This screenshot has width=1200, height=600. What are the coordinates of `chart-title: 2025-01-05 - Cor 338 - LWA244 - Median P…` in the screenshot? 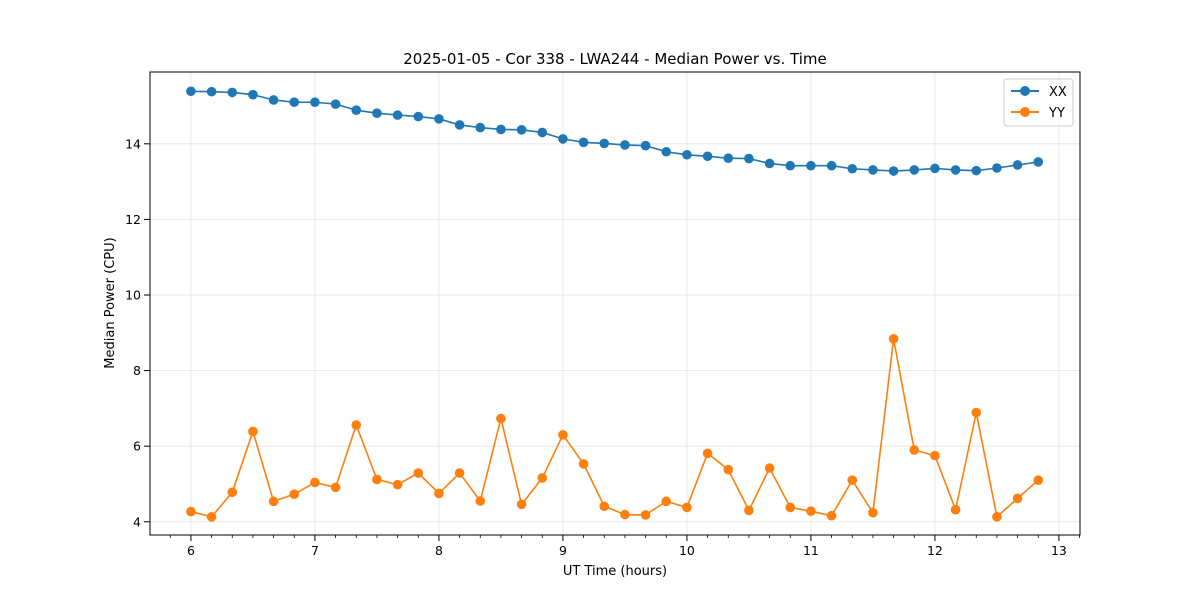 It's located at (615, 59).